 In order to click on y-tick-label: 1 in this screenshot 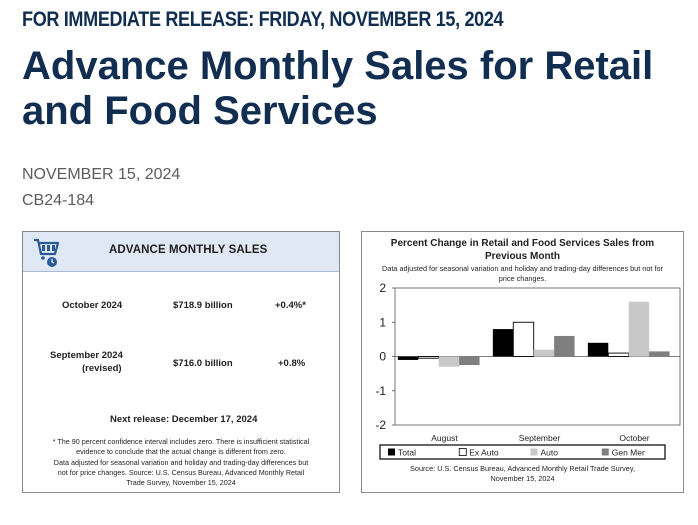, I will do `click(382, 322)`.